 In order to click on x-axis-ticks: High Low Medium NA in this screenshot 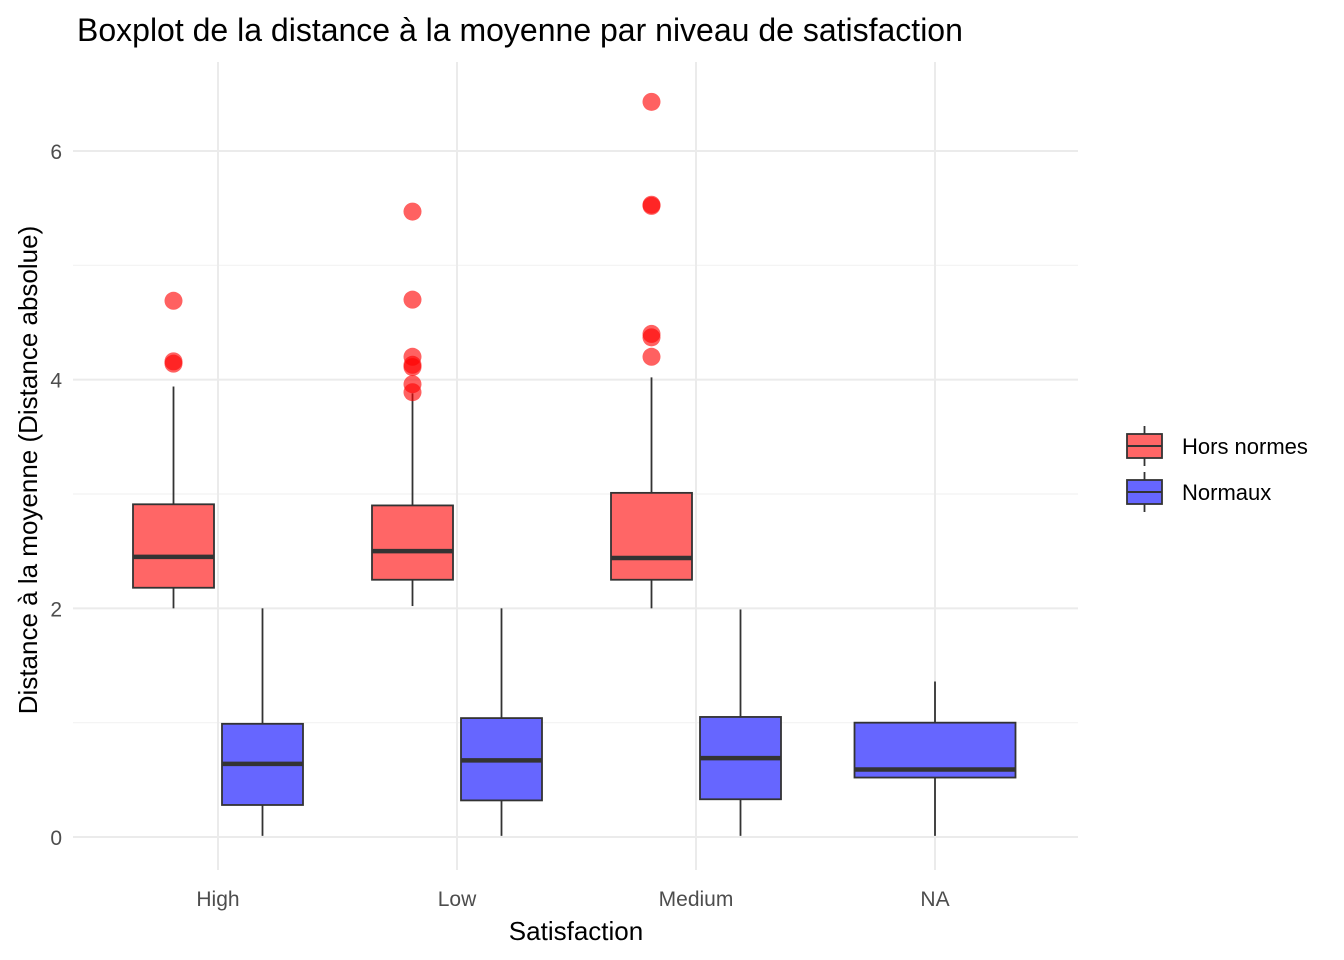, I will do `click(572, 899)`.